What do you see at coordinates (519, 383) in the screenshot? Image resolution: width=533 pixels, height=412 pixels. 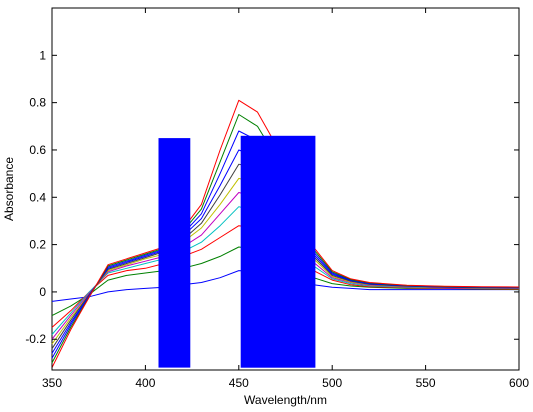 I see `x-tick-label: 600` at bounding box center [519, 383].